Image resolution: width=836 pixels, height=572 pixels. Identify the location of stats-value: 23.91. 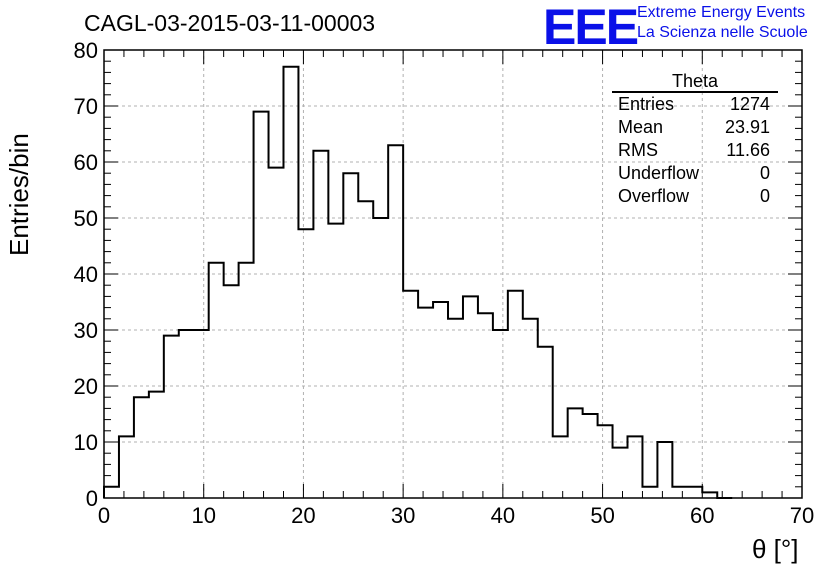
(747, 127).